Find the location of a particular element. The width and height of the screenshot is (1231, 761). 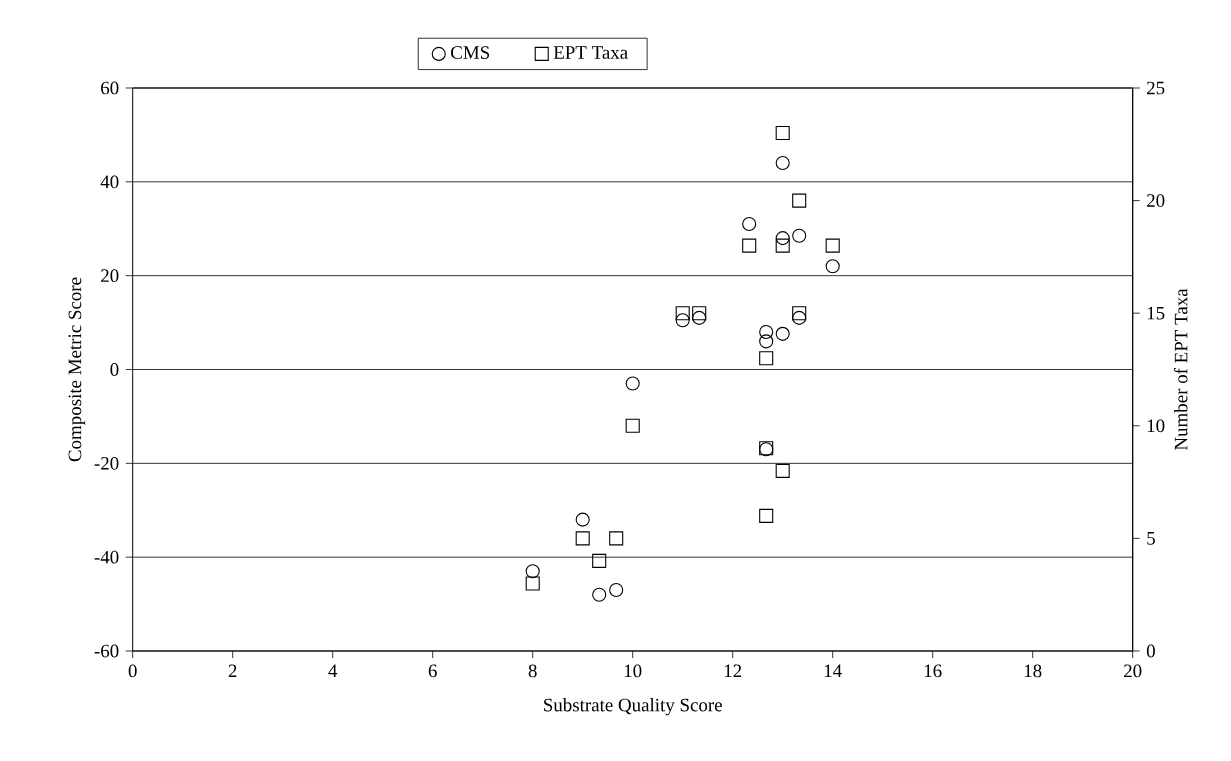

y2-tick-label: 25 is located at coordinates (1156, 88).